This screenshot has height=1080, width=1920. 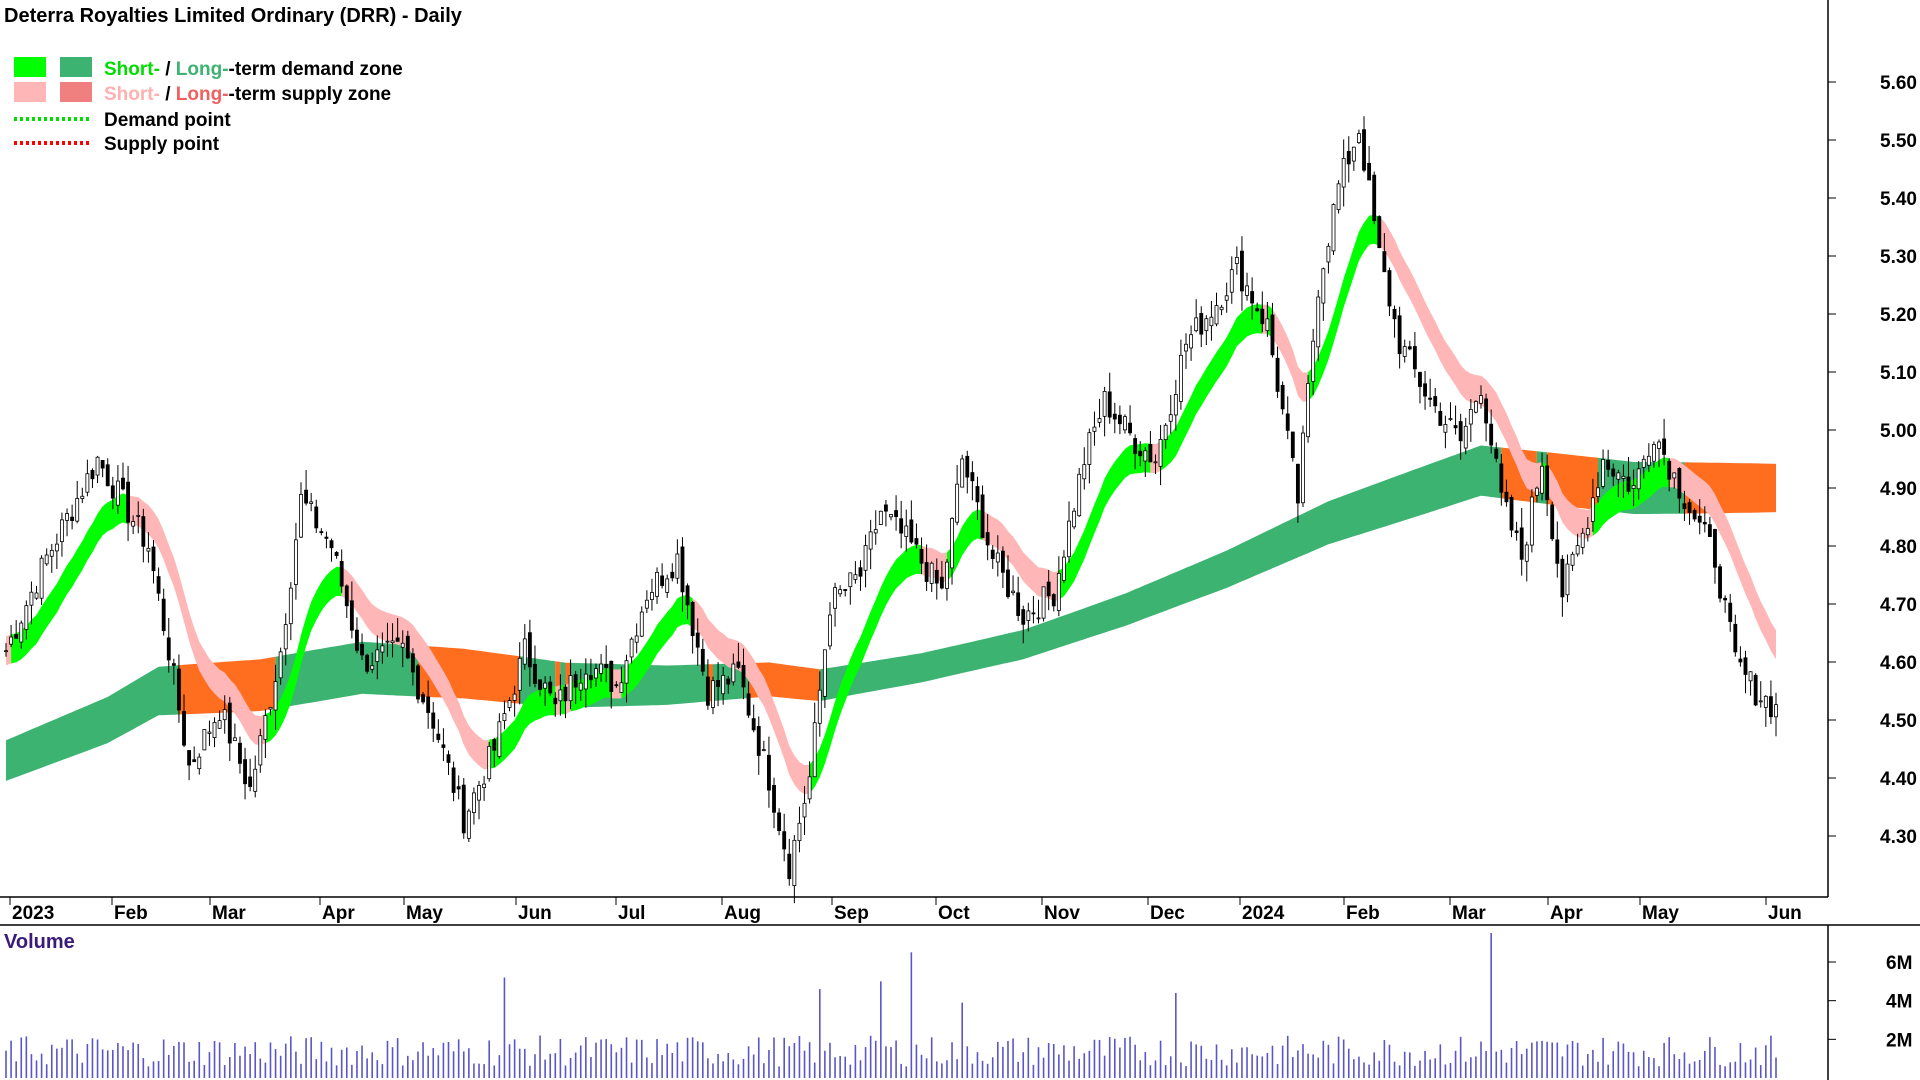 What do you see at coordinates (535, 913) in the screenshot?
I see `svg-text: Jun` at bounding box center [535, 913].